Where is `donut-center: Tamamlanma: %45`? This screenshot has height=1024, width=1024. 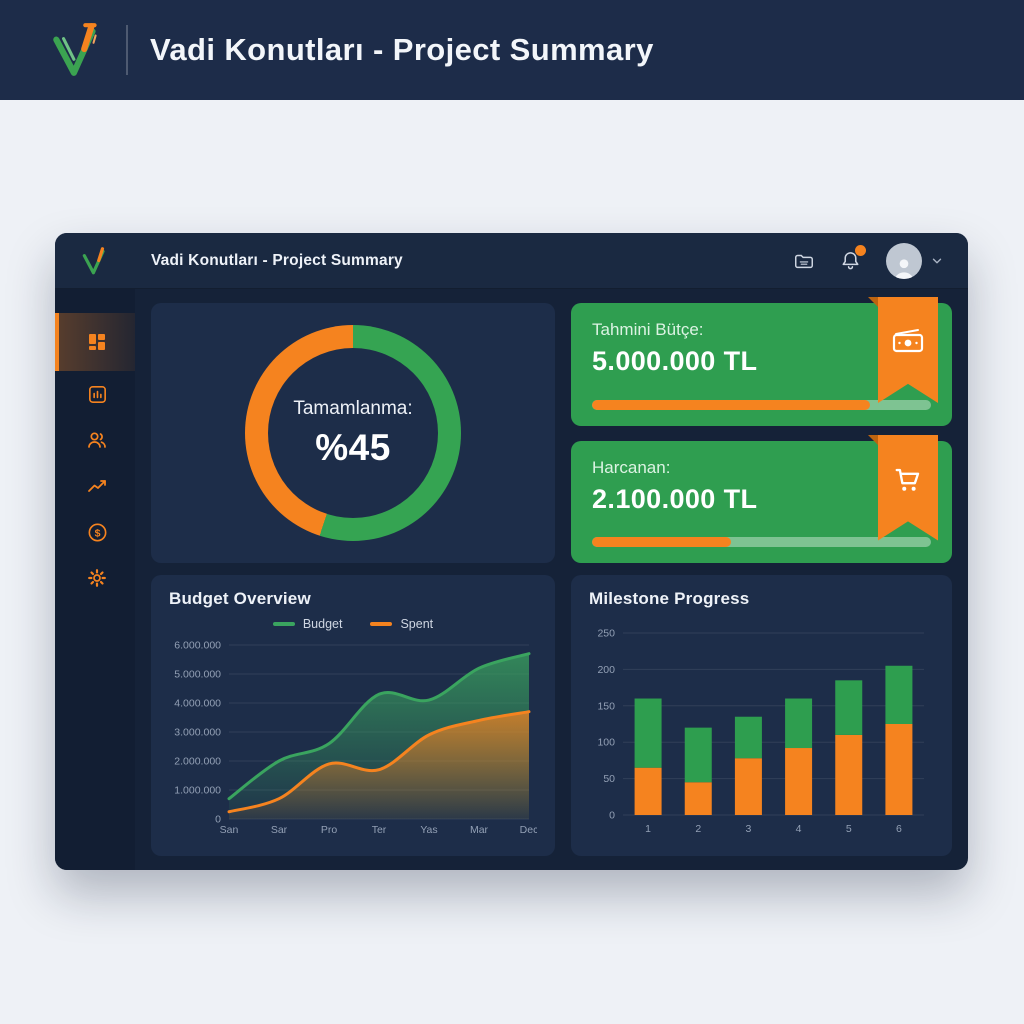
donut-center: Tamamlanma: %45 is located at coordinates (353, 433).